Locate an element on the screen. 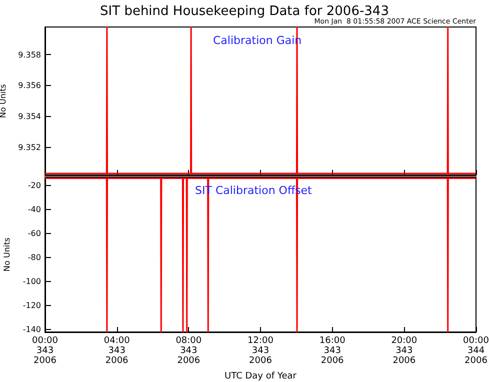  x-tick-label: 04:00 343 2006 is located at coordinates (117, 351).